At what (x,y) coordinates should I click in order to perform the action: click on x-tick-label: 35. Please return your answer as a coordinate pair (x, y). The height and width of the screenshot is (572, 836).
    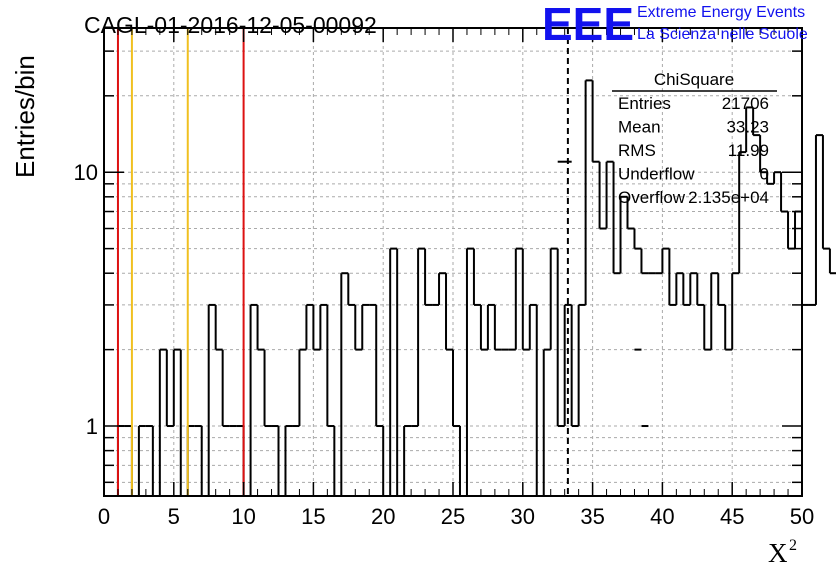
    Looking at the image, I should click on (592, 516).